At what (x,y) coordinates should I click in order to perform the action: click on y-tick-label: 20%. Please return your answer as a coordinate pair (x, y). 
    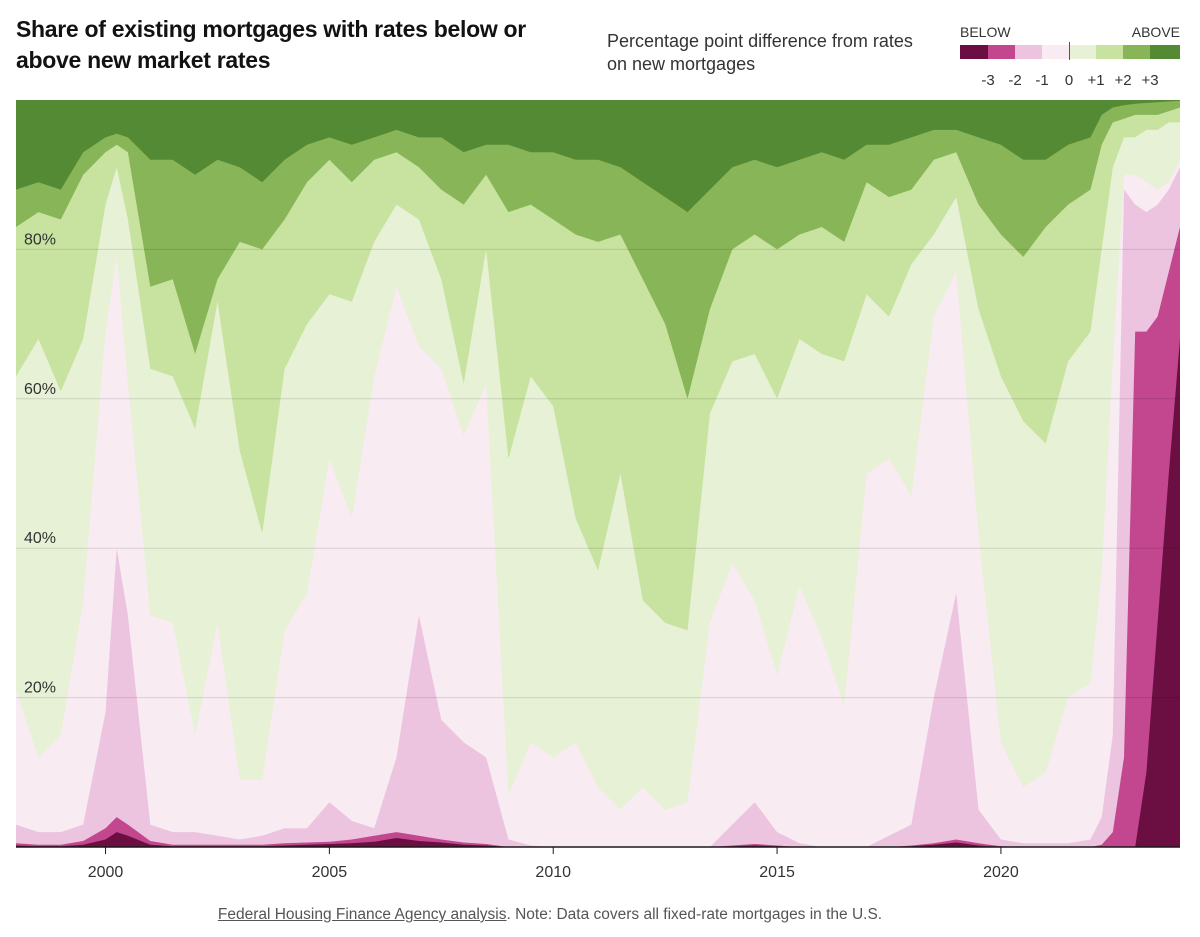
    Looking at the image, I should click on (40, 688).